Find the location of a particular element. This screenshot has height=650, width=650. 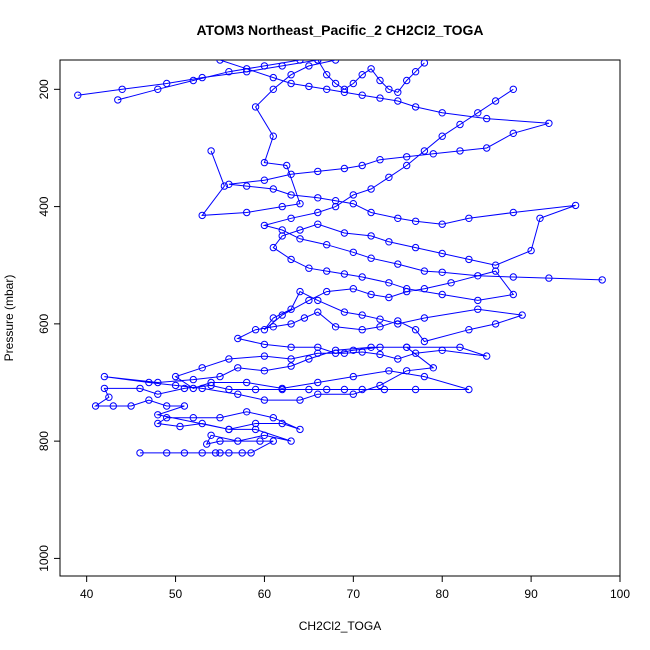

y-axis: 200 400 600 800 1000 is located at coordinates (49, 325).